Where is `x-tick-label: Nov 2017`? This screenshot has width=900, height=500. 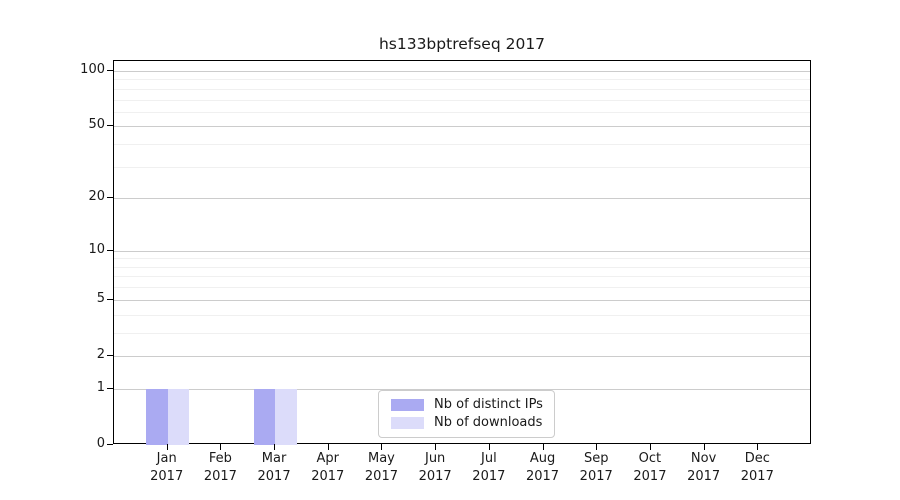
x-tick-label: Nov 2017 is located at coordinates (704, 467).